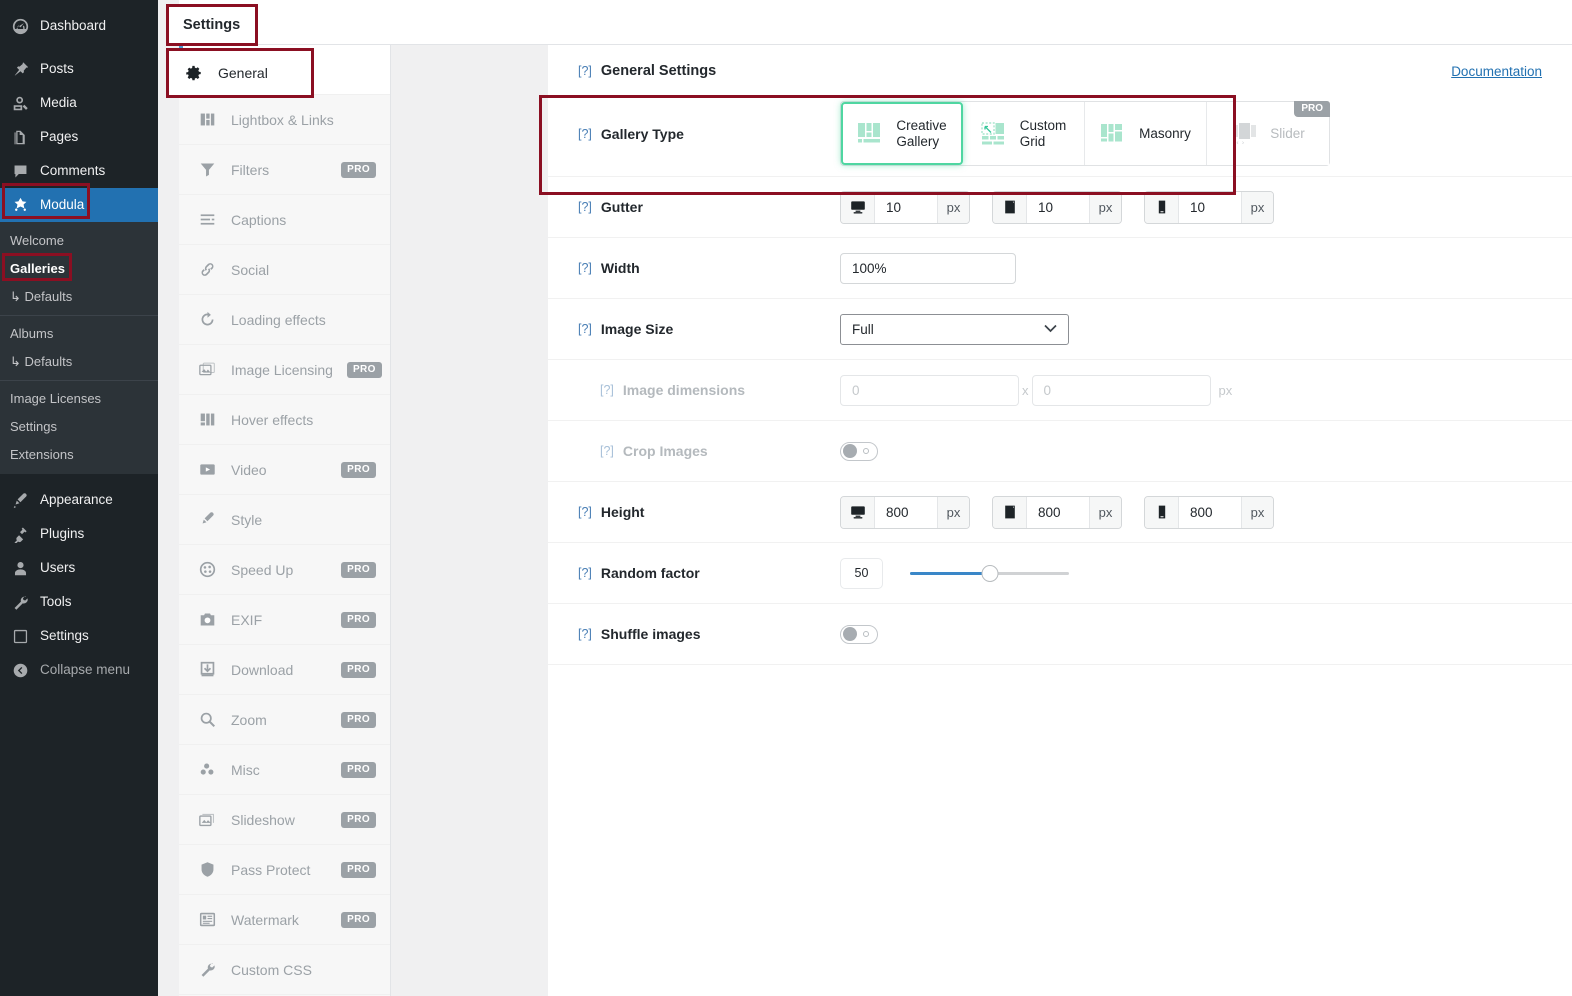  Describe the element at coordinates (929, 390) in the screenshot. I see `image-width-input: 0` at that location.